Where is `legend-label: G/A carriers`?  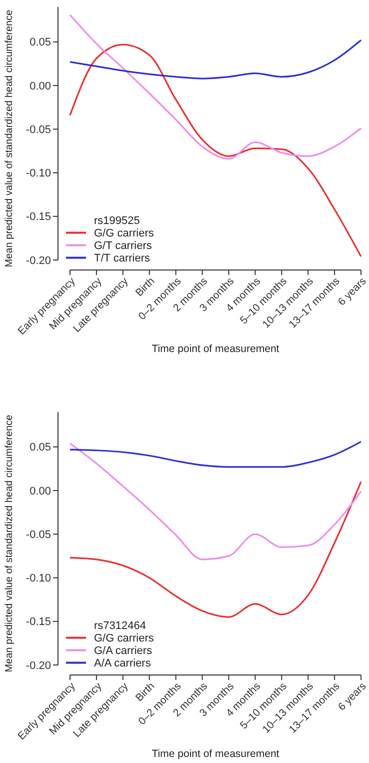
legend-label: G/A carriers is located at coordinates (123, 651).